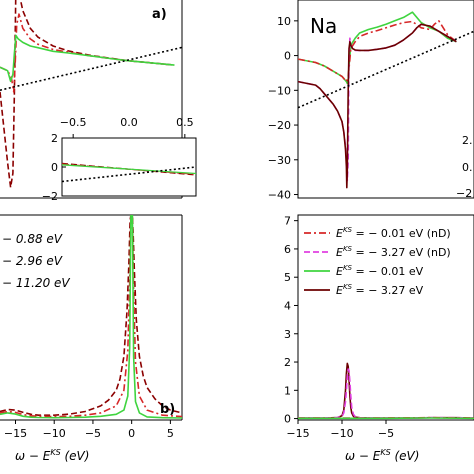  What do you see at coordinates (287, 390) in the screenshot?
I see `ytick-label: 1` at bounding box center [287, 390].